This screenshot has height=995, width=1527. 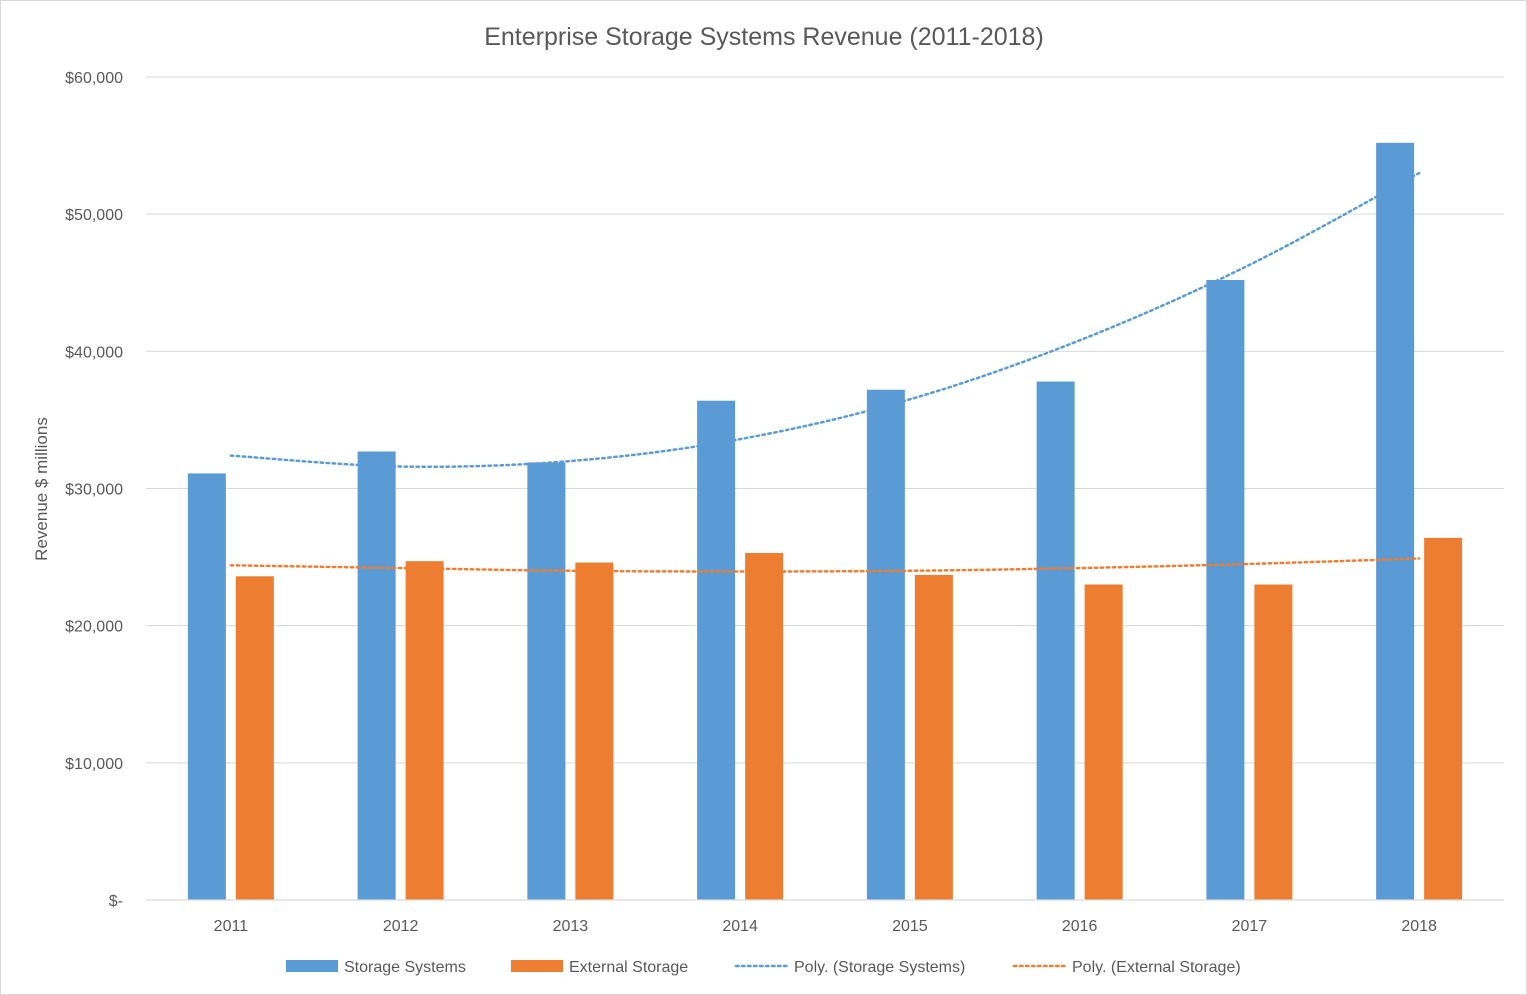 I want to click on legend-label-0: Storage Systems, so click(x=405, y=967).